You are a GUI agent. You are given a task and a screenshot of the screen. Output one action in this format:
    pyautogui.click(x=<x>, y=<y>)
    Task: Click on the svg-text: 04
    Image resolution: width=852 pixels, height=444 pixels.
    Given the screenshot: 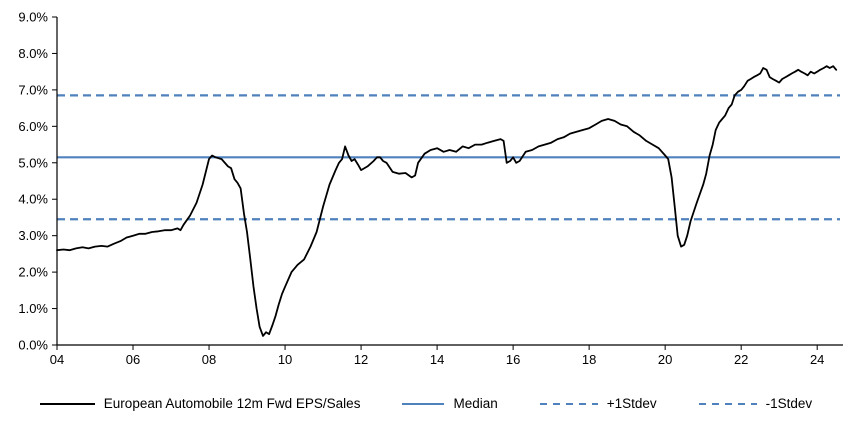 What is the action you would take?
    pyautogui.click(x=57, y=359)
    